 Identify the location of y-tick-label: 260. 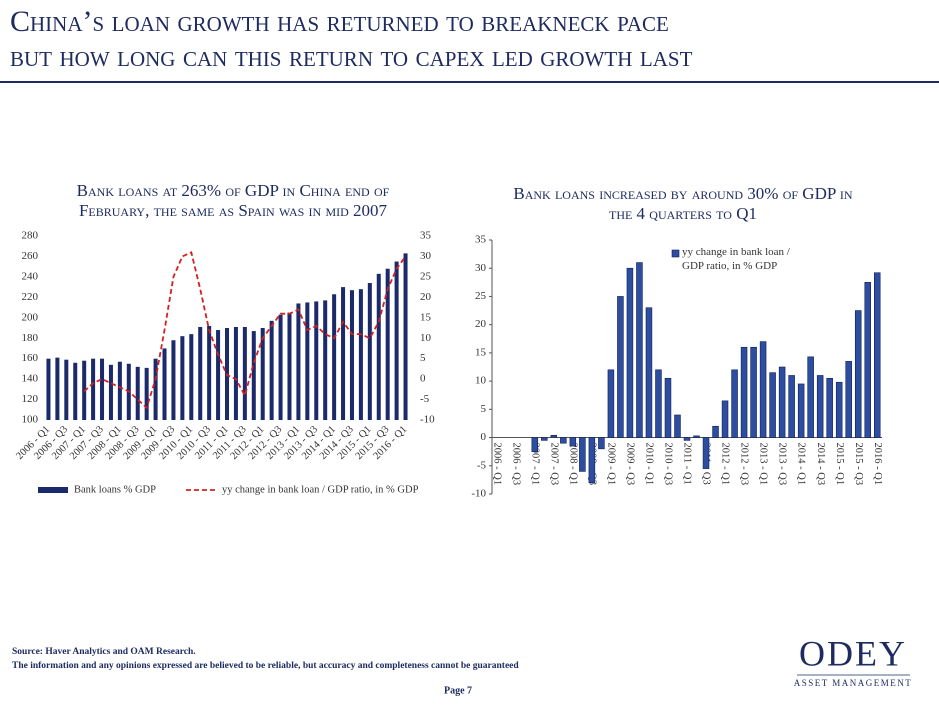
(30, 256).